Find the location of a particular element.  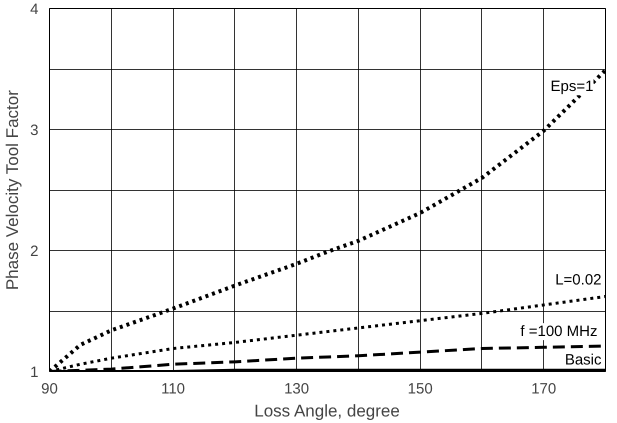

x-tick-label: 130 is located at coordinates (297, 389).